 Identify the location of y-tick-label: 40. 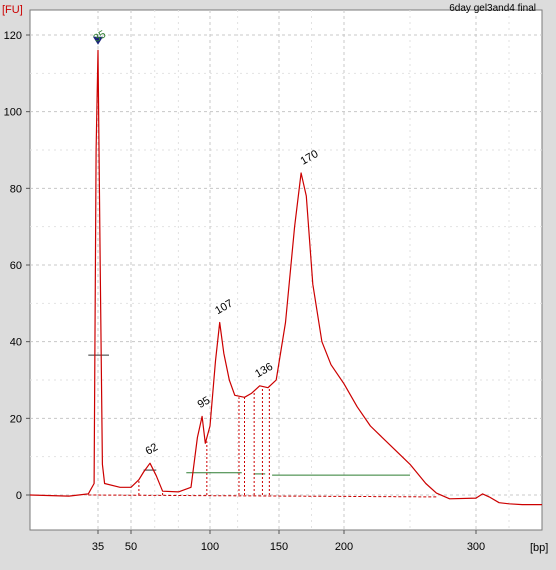
(16, 343).